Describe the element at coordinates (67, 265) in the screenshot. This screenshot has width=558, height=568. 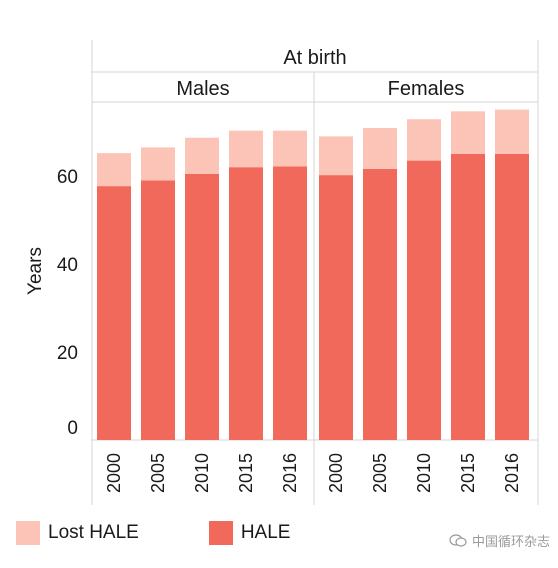
I see `y-tick-label: 40` at that location.